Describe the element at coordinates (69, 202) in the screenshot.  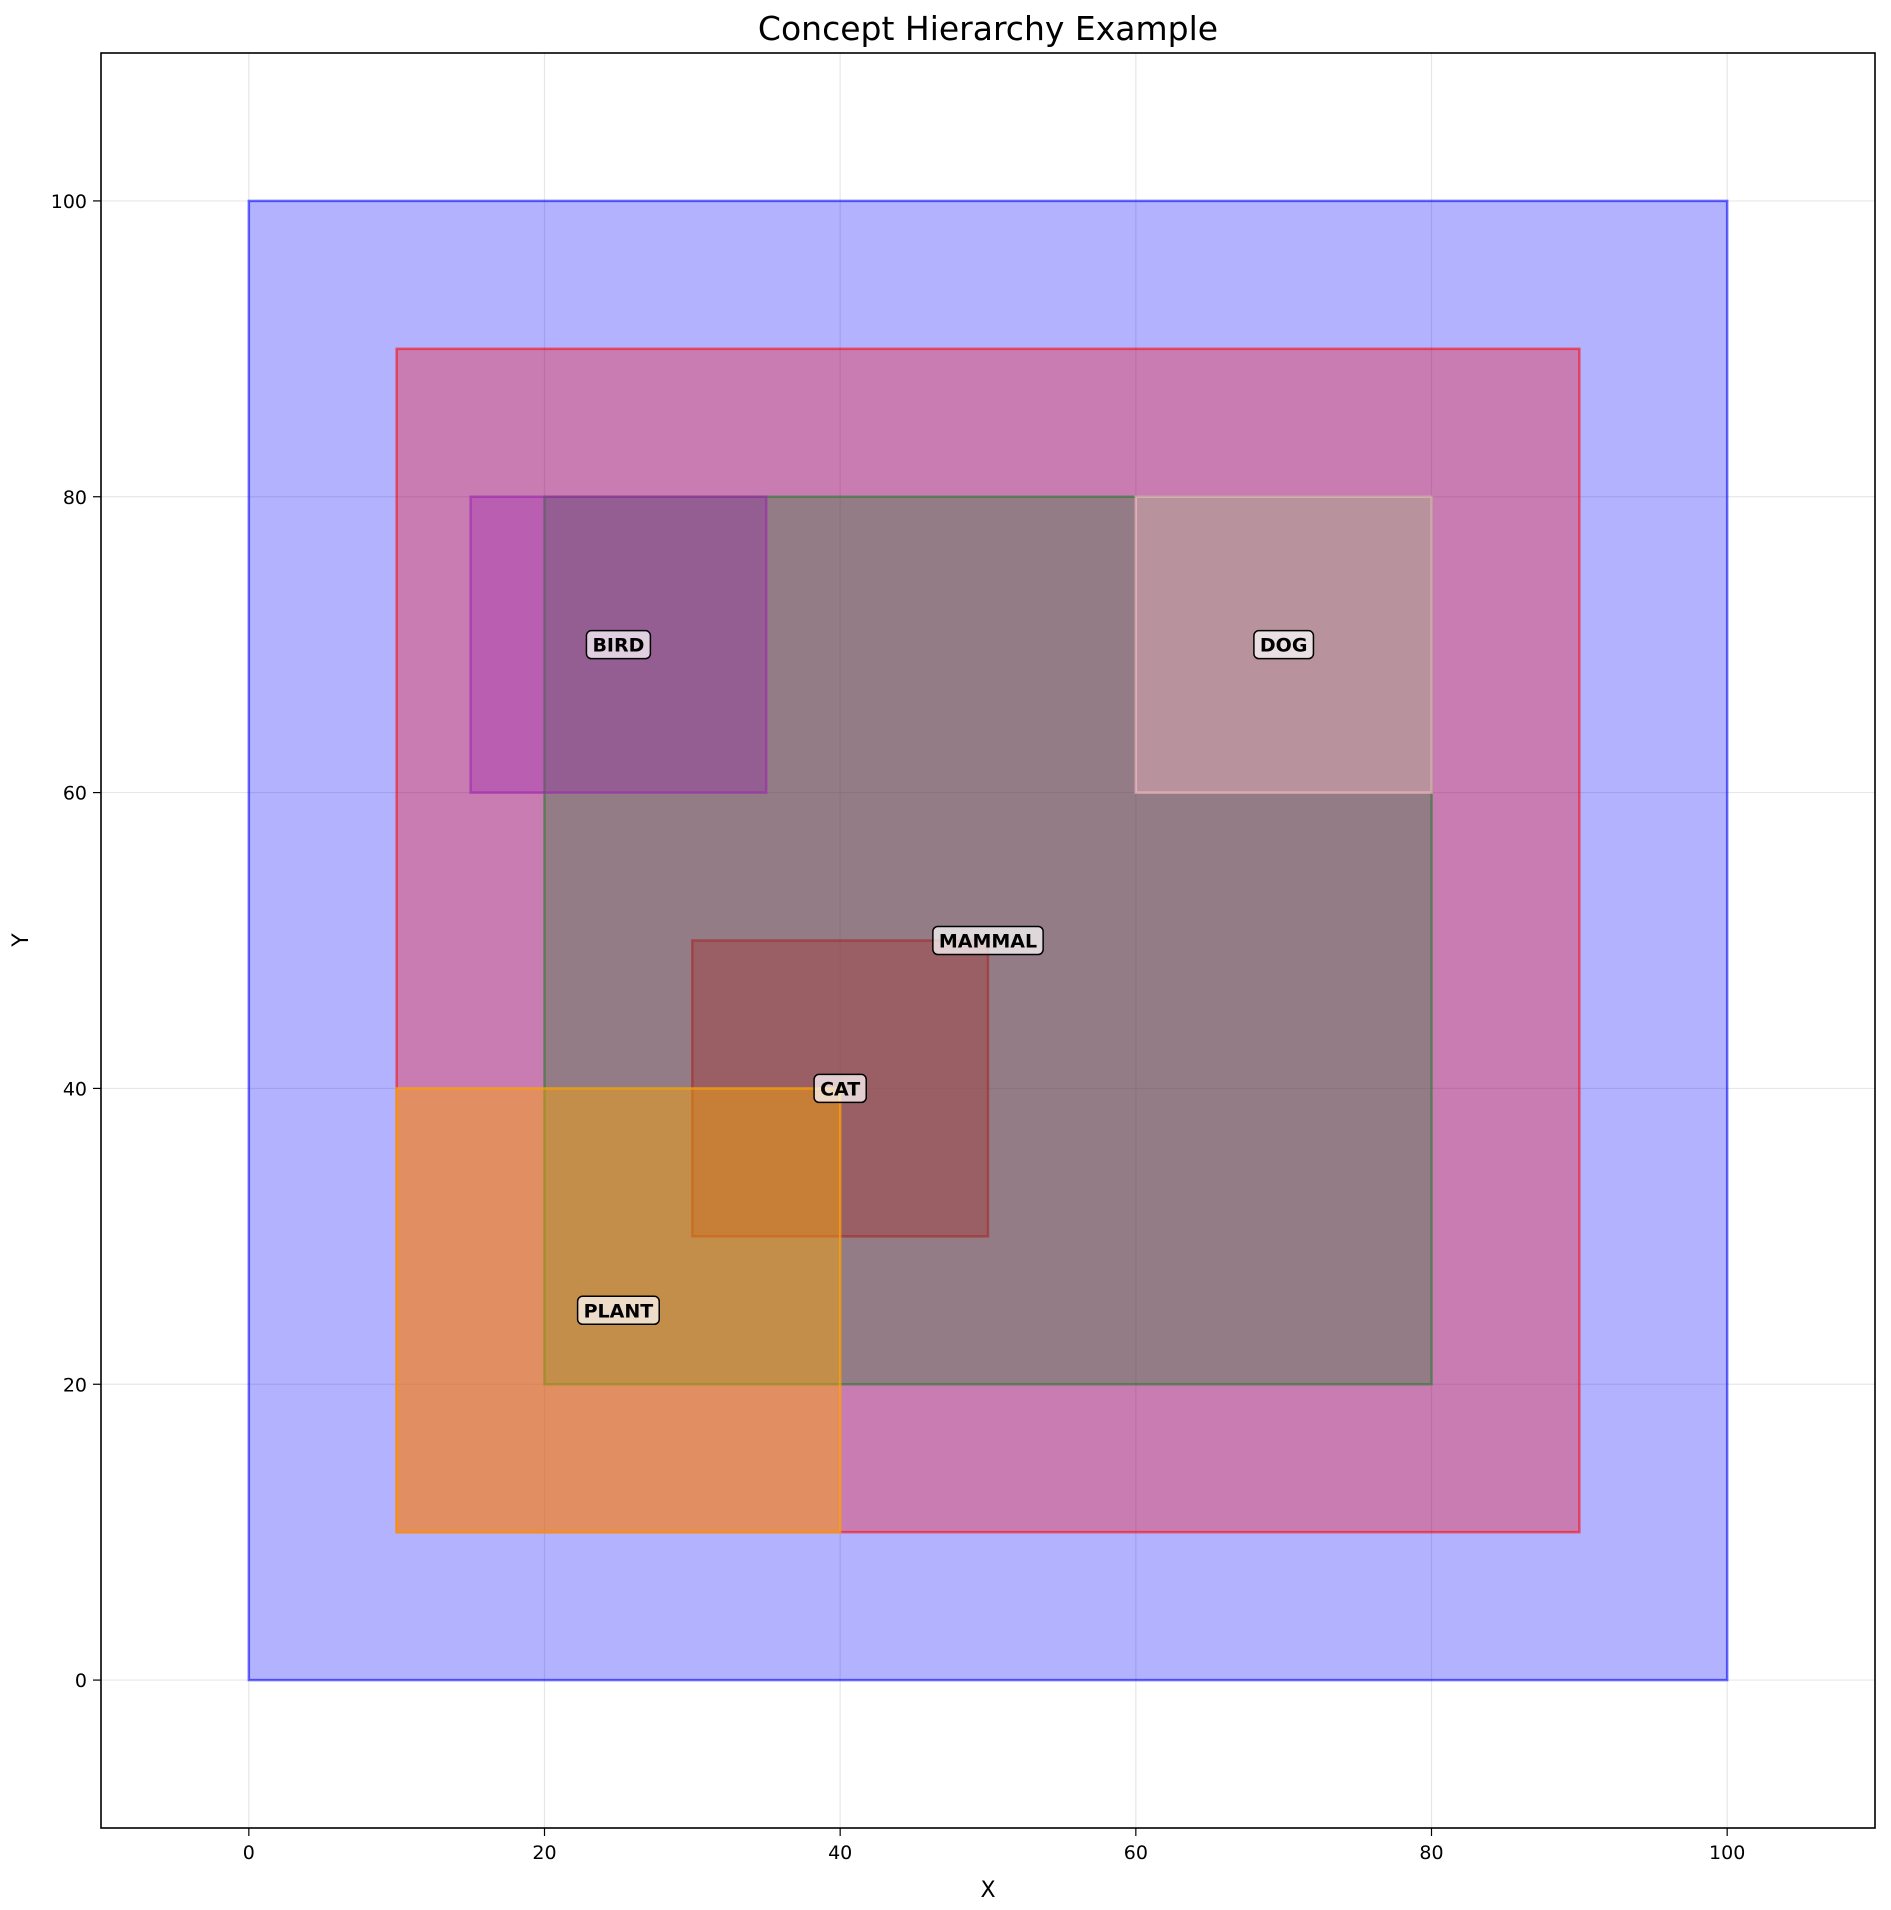
I see `y-tick-label: 100` at that location.